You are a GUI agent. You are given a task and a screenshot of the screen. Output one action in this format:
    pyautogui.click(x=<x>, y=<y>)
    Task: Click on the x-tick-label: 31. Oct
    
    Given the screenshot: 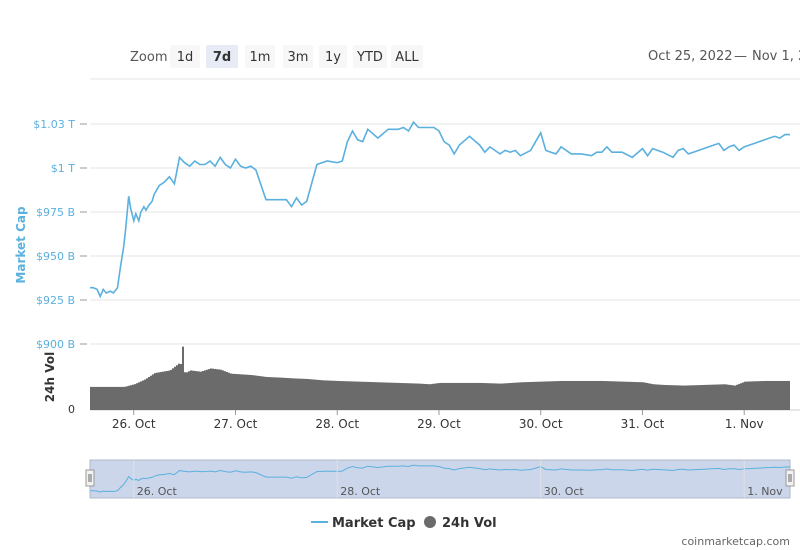 What is the action you would take?
    pyautogui.click(x=643, y=424)
    